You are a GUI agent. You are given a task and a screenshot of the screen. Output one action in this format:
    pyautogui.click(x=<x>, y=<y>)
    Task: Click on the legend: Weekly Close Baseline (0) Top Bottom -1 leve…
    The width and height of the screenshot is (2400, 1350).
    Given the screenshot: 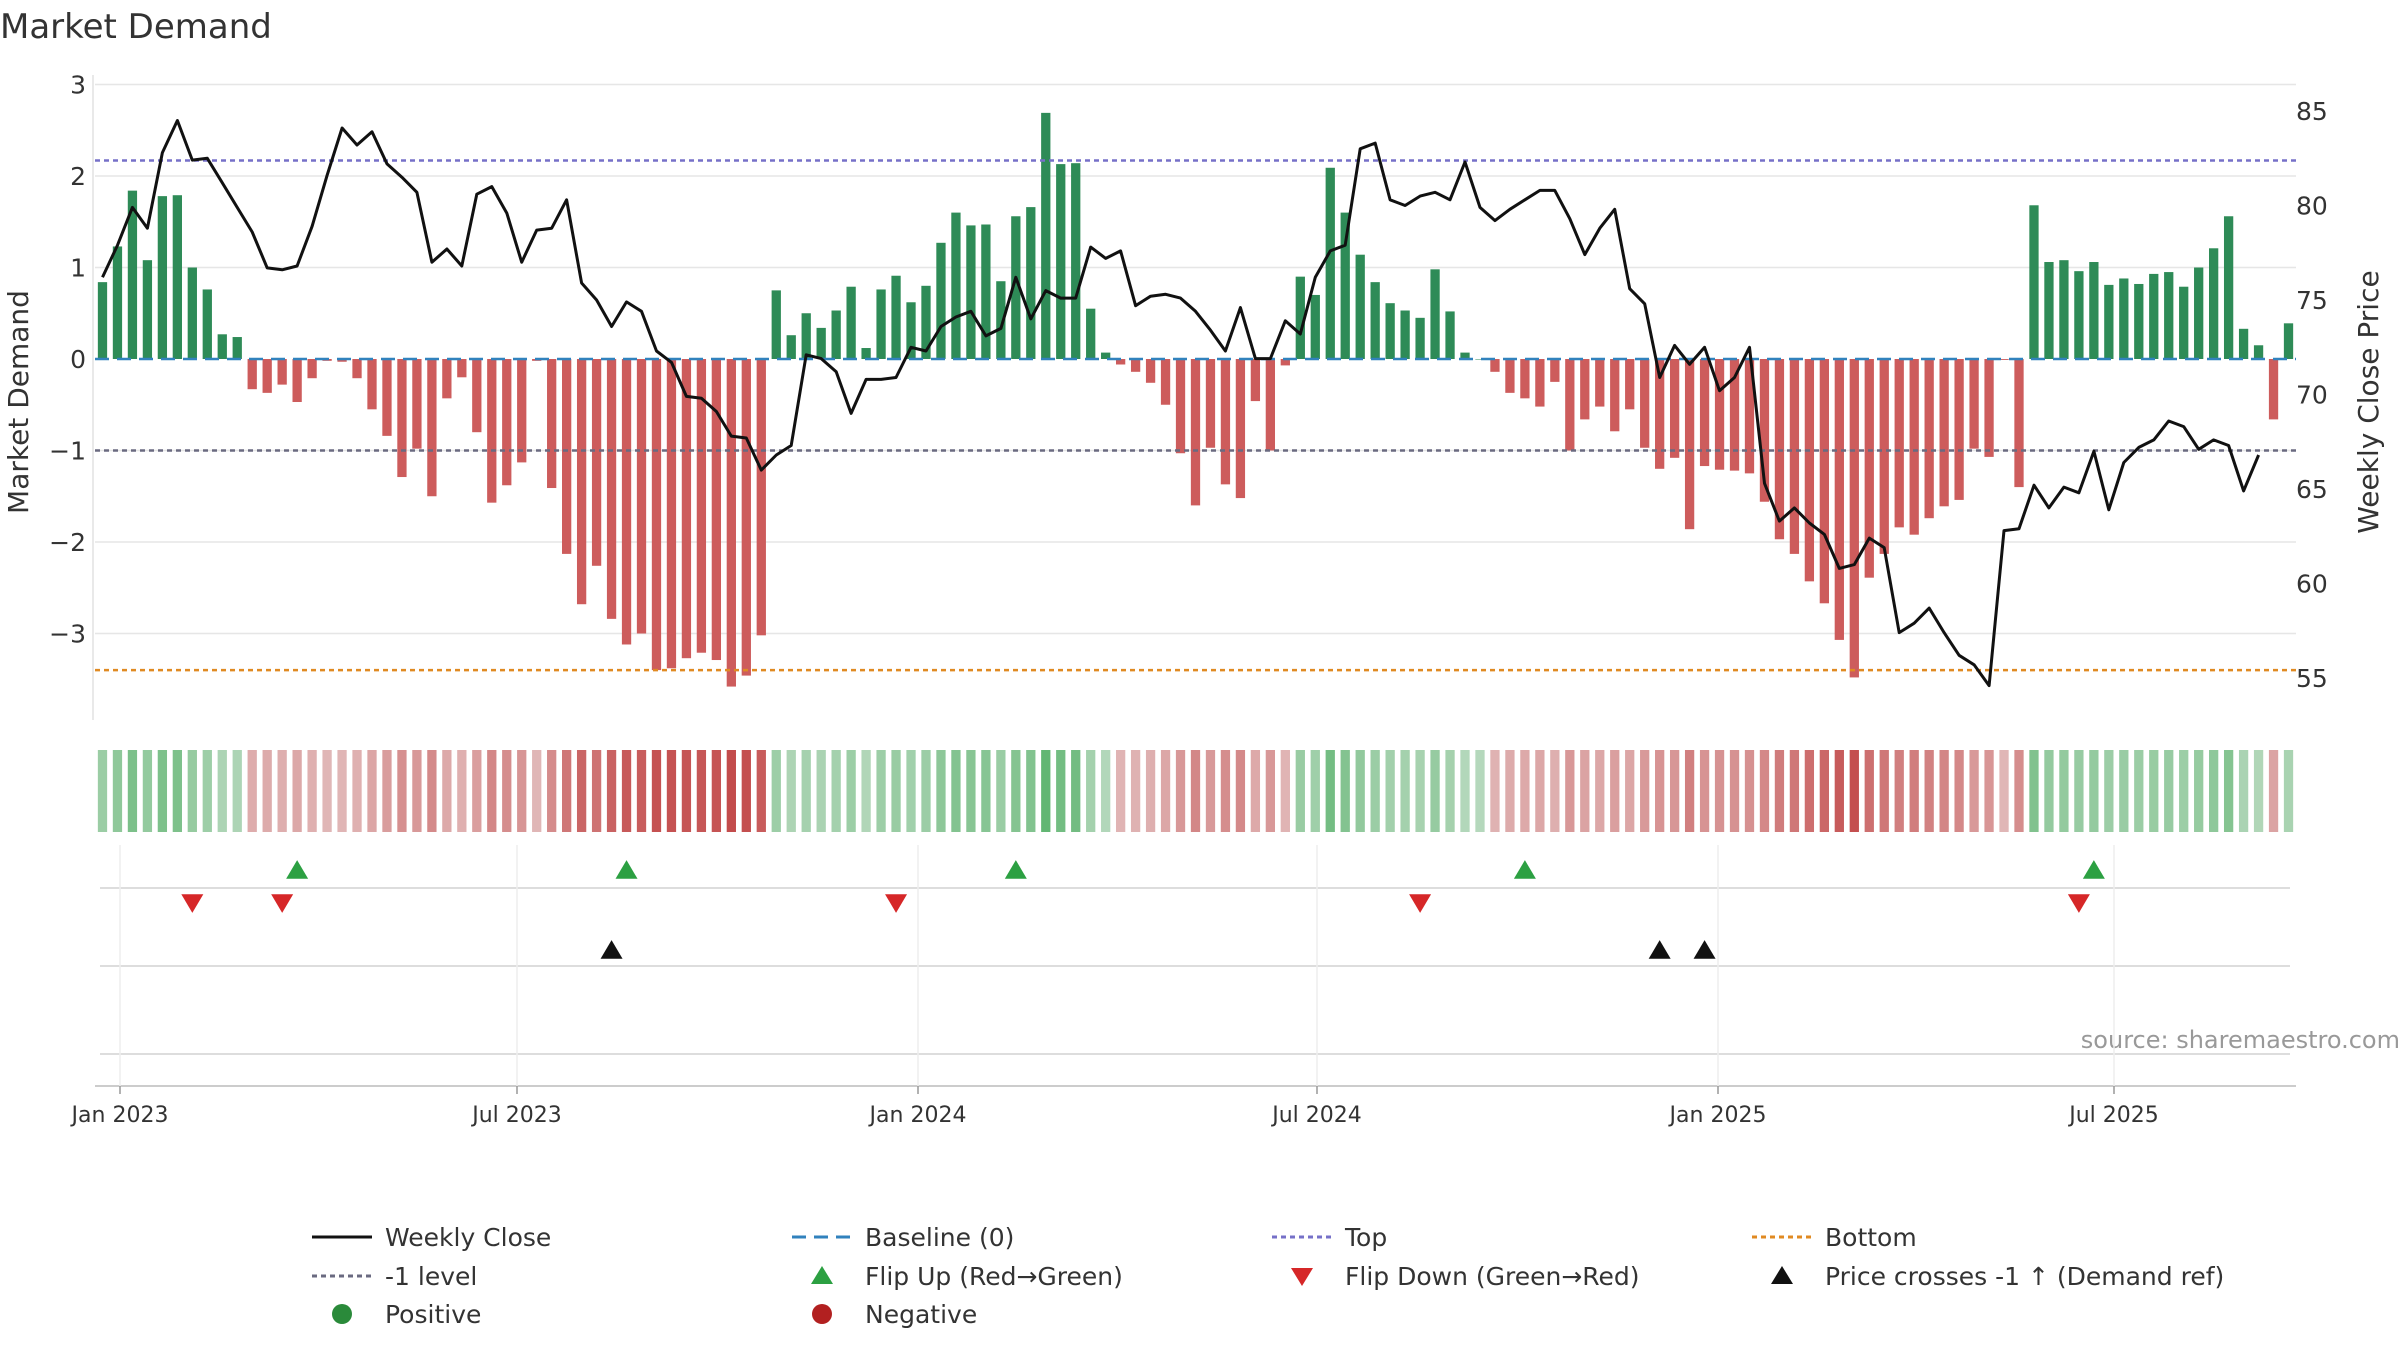 What is the action you would take?
    pyautogui.click(x=1268, y=1276)
    